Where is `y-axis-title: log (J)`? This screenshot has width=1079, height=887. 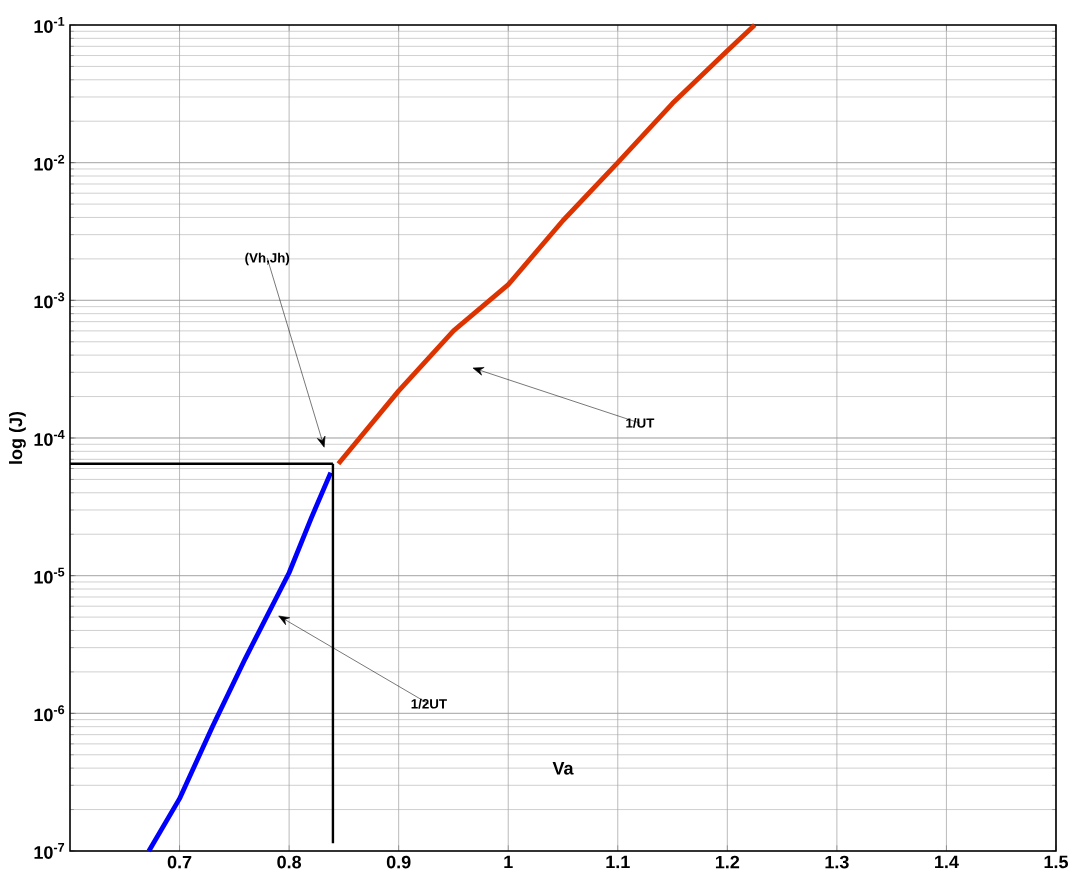
y-axis-title: log (J) is located at coordinates (17, 437).